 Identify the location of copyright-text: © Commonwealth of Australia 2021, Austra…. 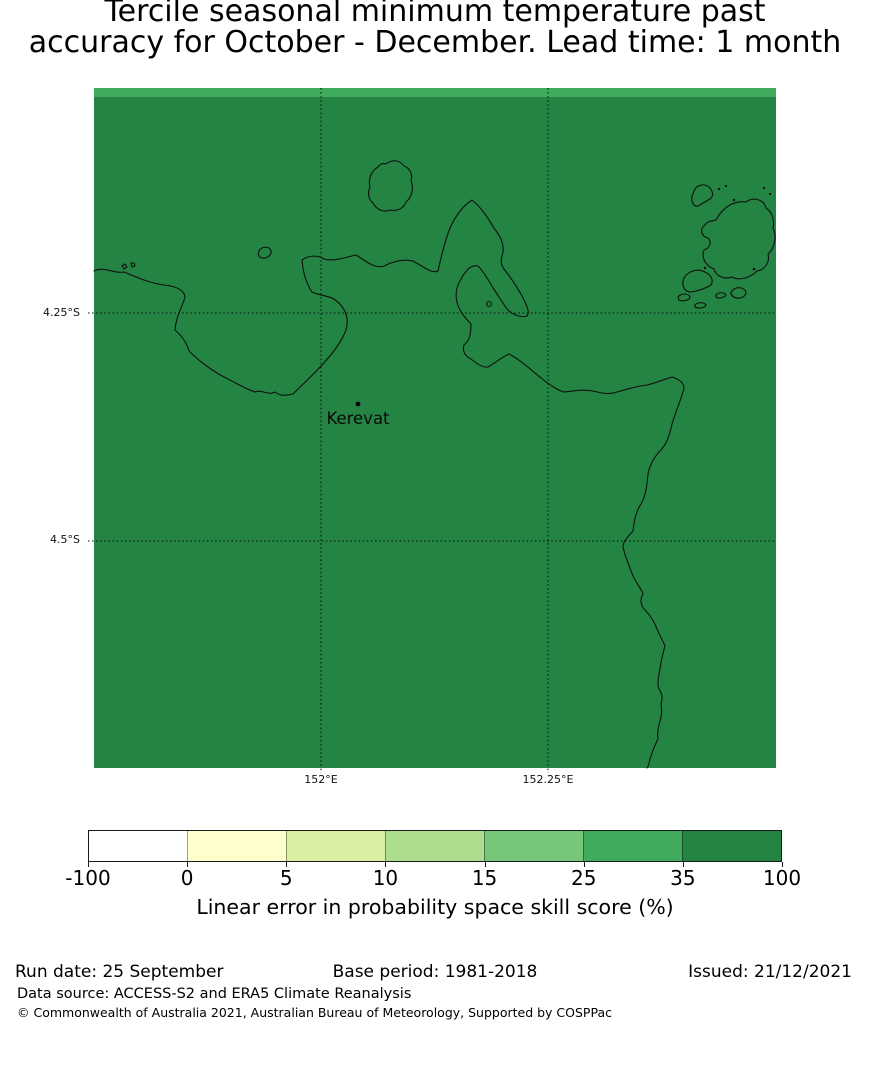
(314, 1012).